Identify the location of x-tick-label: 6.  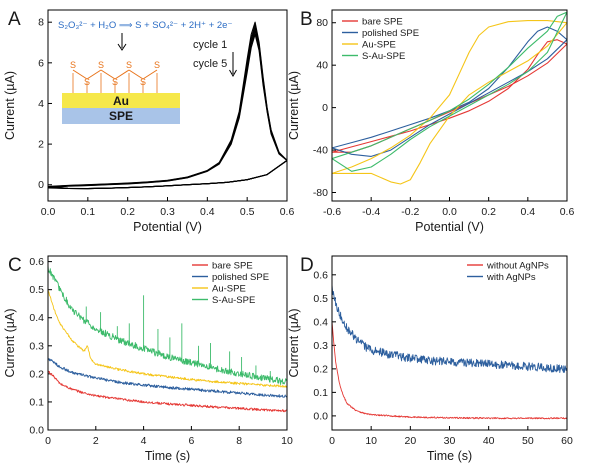
(191, 441).